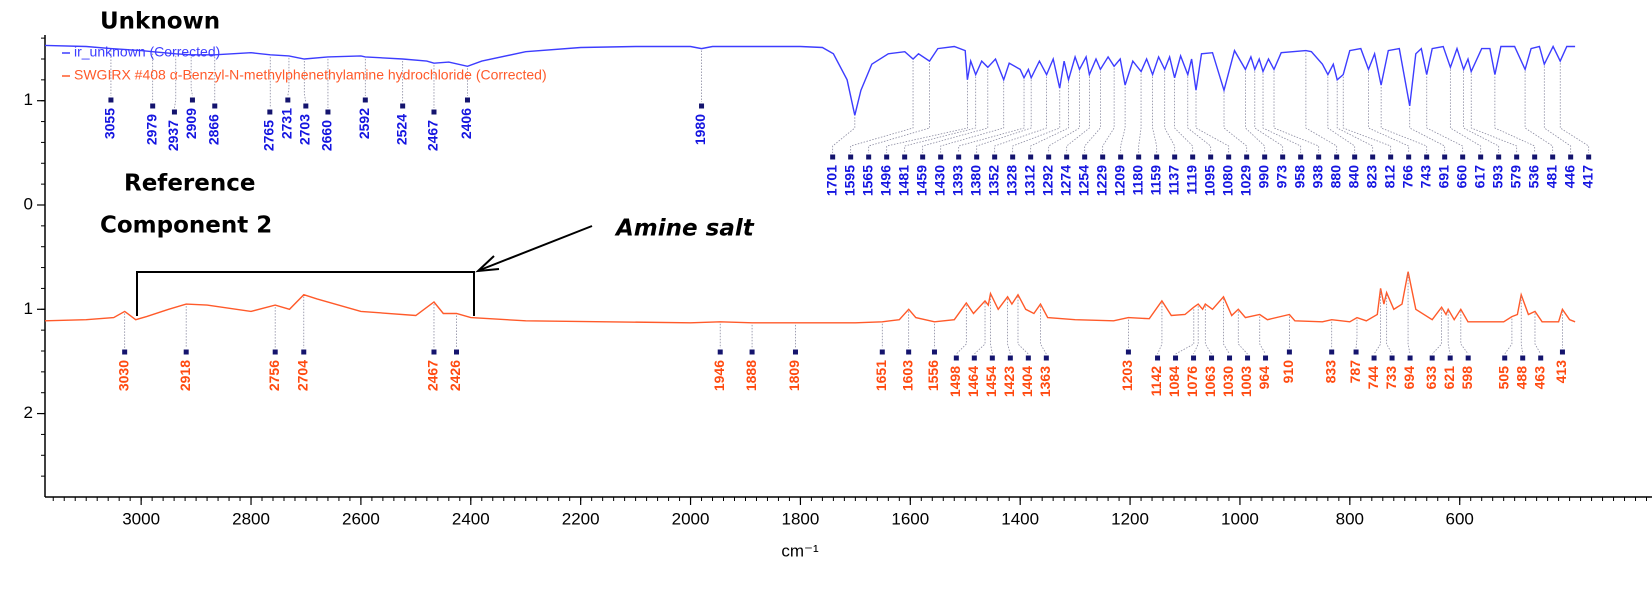 Image resolution: width=1652 pixels, height=594 pixels. Describe the element at coordinates (991, 381) in the screenshot. I see `peak-label: 1454` at that location.